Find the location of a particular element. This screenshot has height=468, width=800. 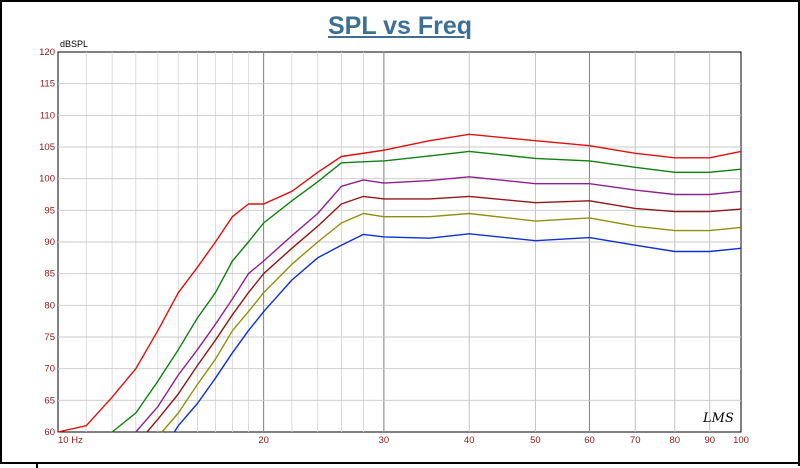

frame-shadow-right is located at coordinates (799, 235).